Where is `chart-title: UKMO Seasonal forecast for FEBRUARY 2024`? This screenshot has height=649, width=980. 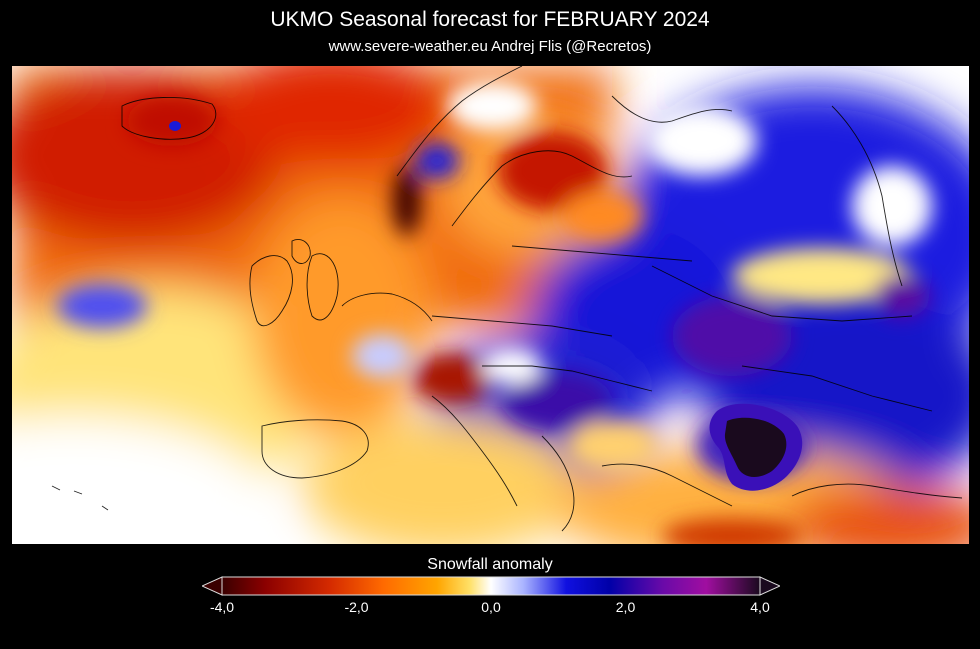 chart-title: UKMO Seasonal forecast for FEBRUARY 2024 is located at coordinates (490, 19).